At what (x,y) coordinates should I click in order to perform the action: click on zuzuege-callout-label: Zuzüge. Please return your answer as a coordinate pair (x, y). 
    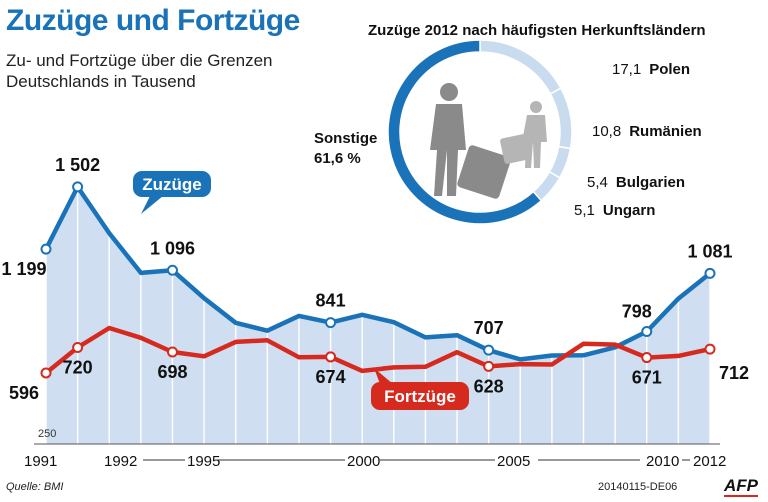
    Looking at the image, I should click on (172, 184).